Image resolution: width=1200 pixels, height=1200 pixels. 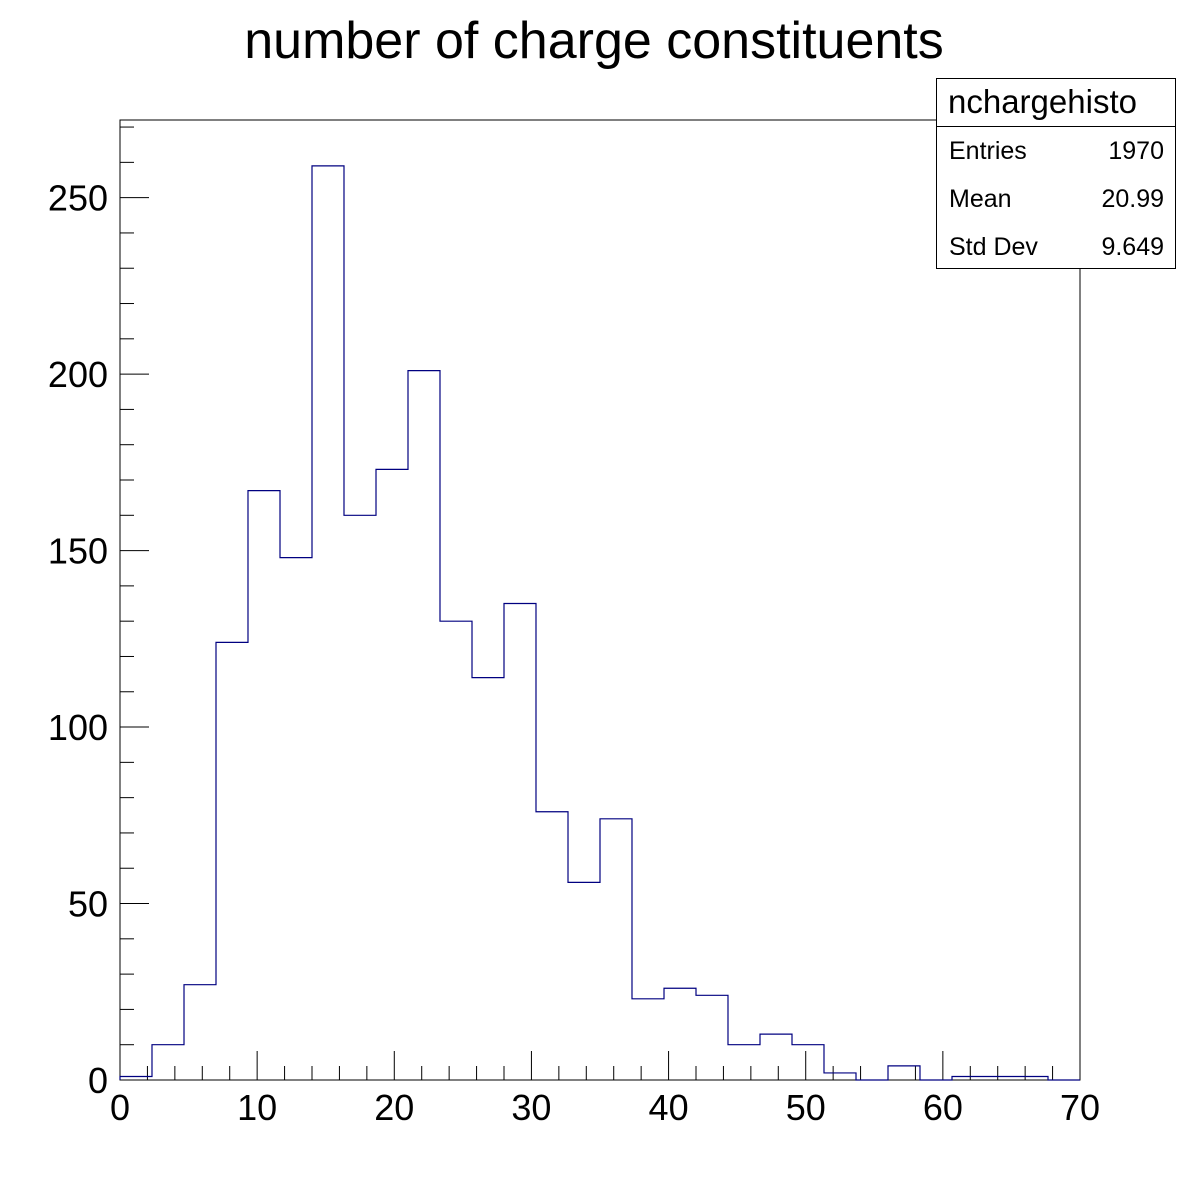 What do you see at coordinates (98, 613) in the screenshot?
I see `y-axis: 0 50 100 150 200 250` at bounding box center [98, 613].